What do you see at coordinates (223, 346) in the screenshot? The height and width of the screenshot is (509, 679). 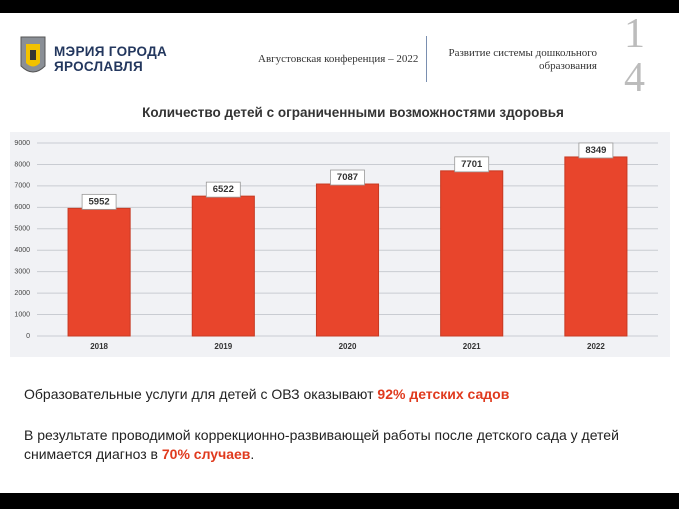 I see `x-tick-label: 2019` at bounding box center [223, 346].